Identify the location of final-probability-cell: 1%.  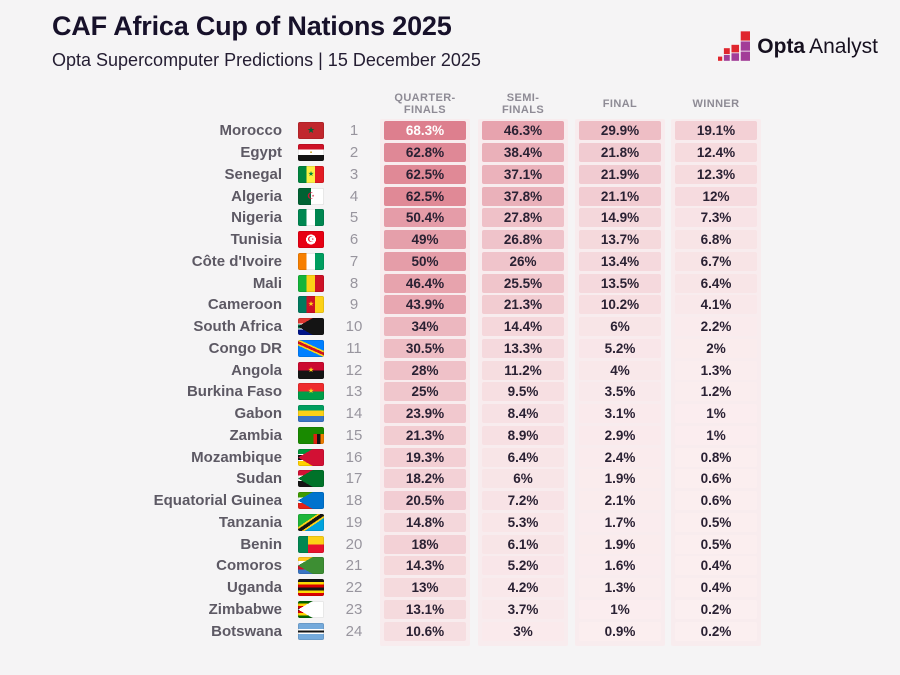
(620, 609).